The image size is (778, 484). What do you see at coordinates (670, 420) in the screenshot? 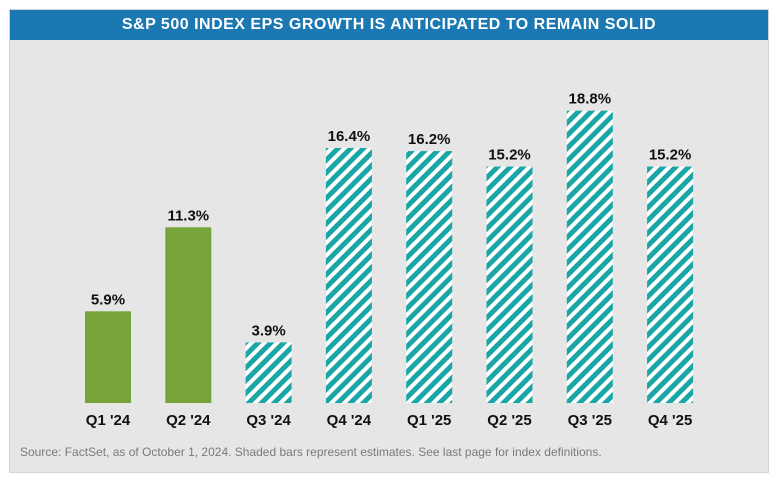
I see `x-tick-label-7: Q4 '25` at bounding box center [670, 420].